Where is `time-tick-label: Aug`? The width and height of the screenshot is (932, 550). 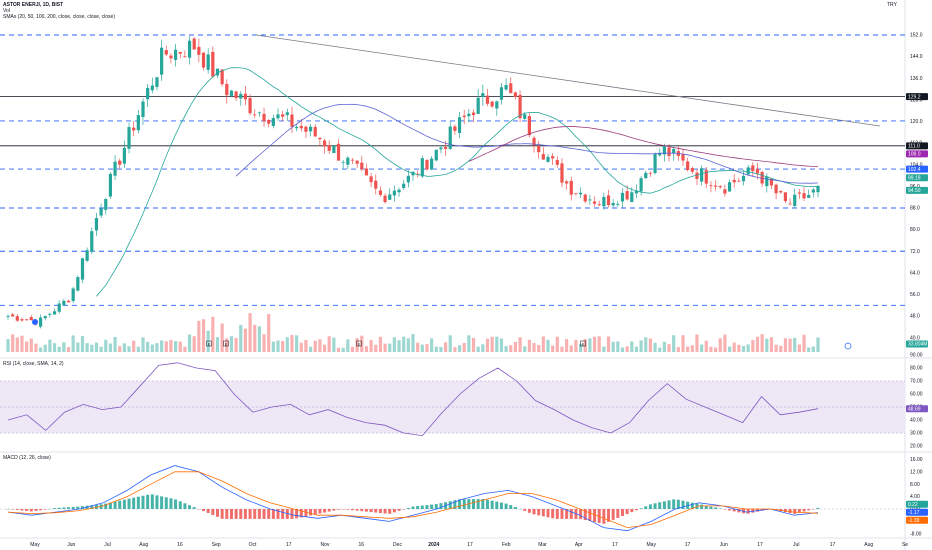
time-tick-label: Aug is located at coordinates (143, 545).